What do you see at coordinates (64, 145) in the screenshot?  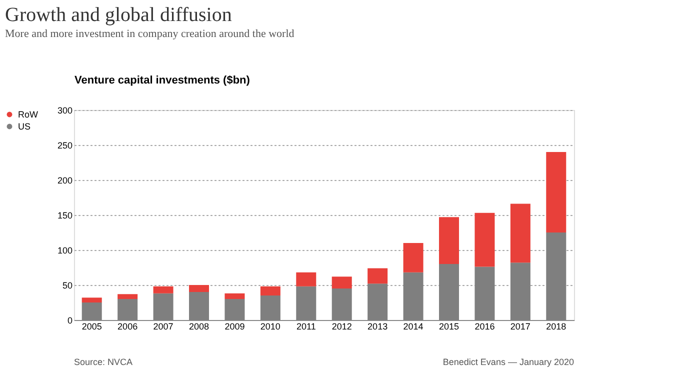 I see `y-tick-label: 250` at bounding box center [64, 145].